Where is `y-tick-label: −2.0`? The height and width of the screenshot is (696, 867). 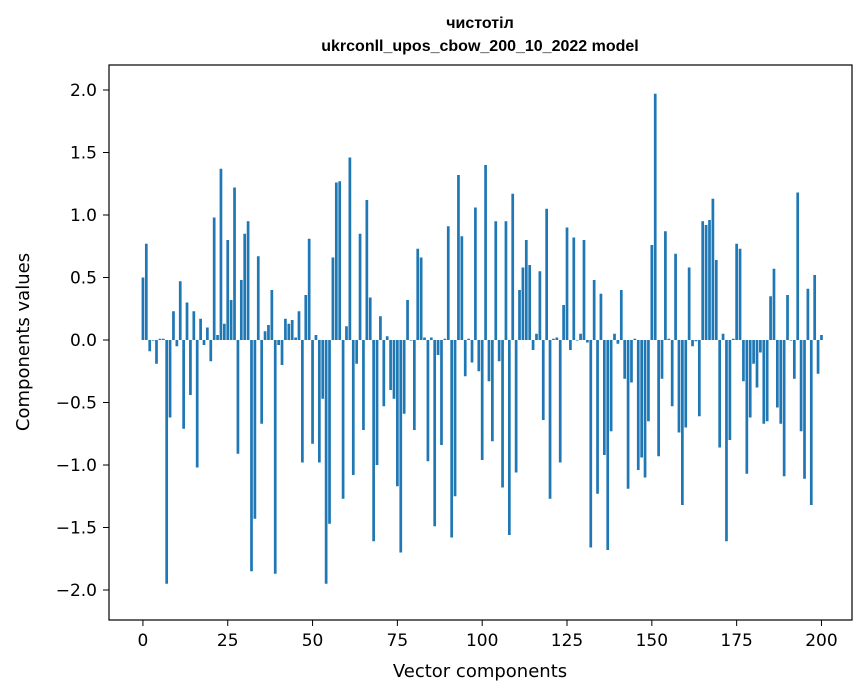
y-tick-label: −2.0 is located at coordinates (76, 591).